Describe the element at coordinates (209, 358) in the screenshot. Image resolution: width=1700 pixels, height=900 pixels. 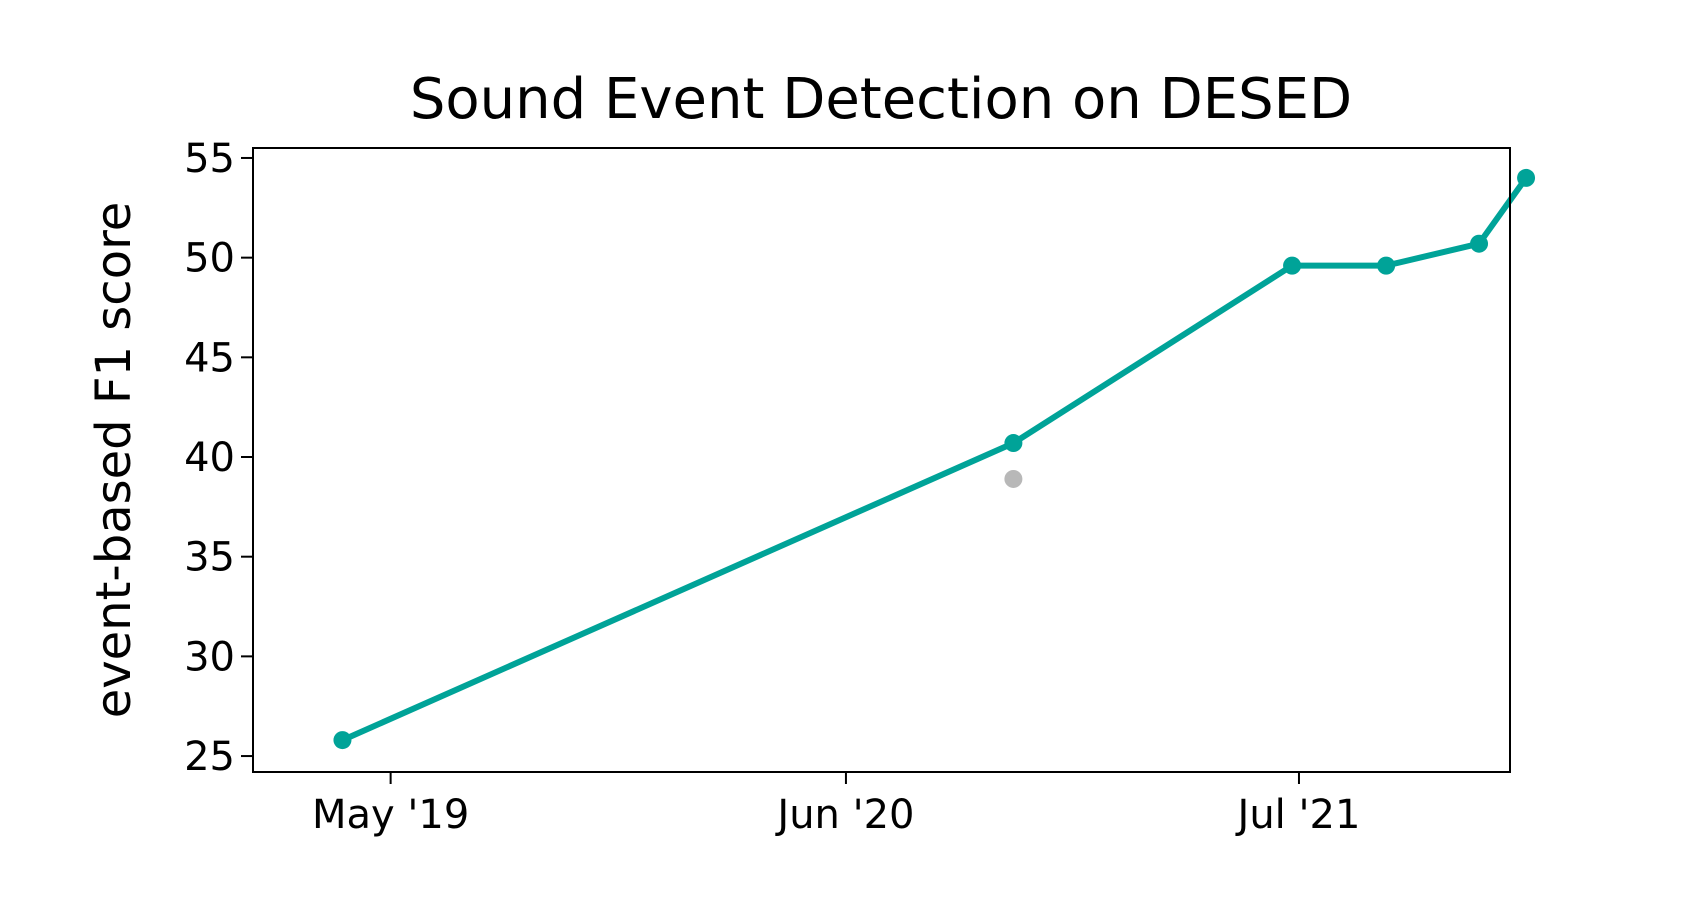
I see `y-tick-label: 45` at that location.